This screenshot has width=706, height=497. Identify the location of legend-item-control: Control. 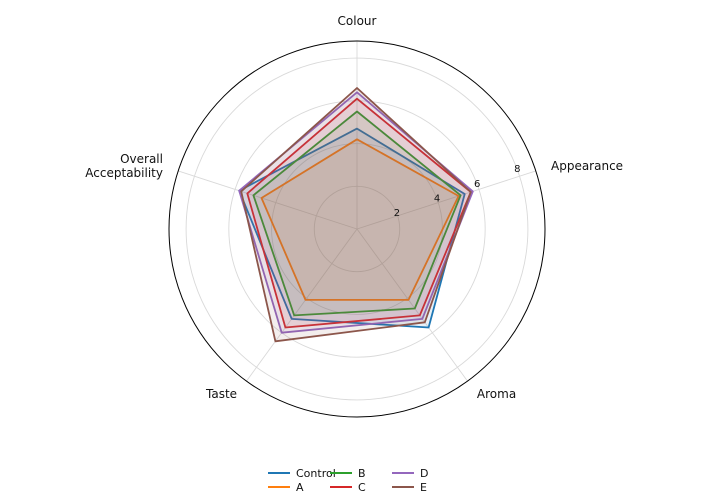
(302, 473).